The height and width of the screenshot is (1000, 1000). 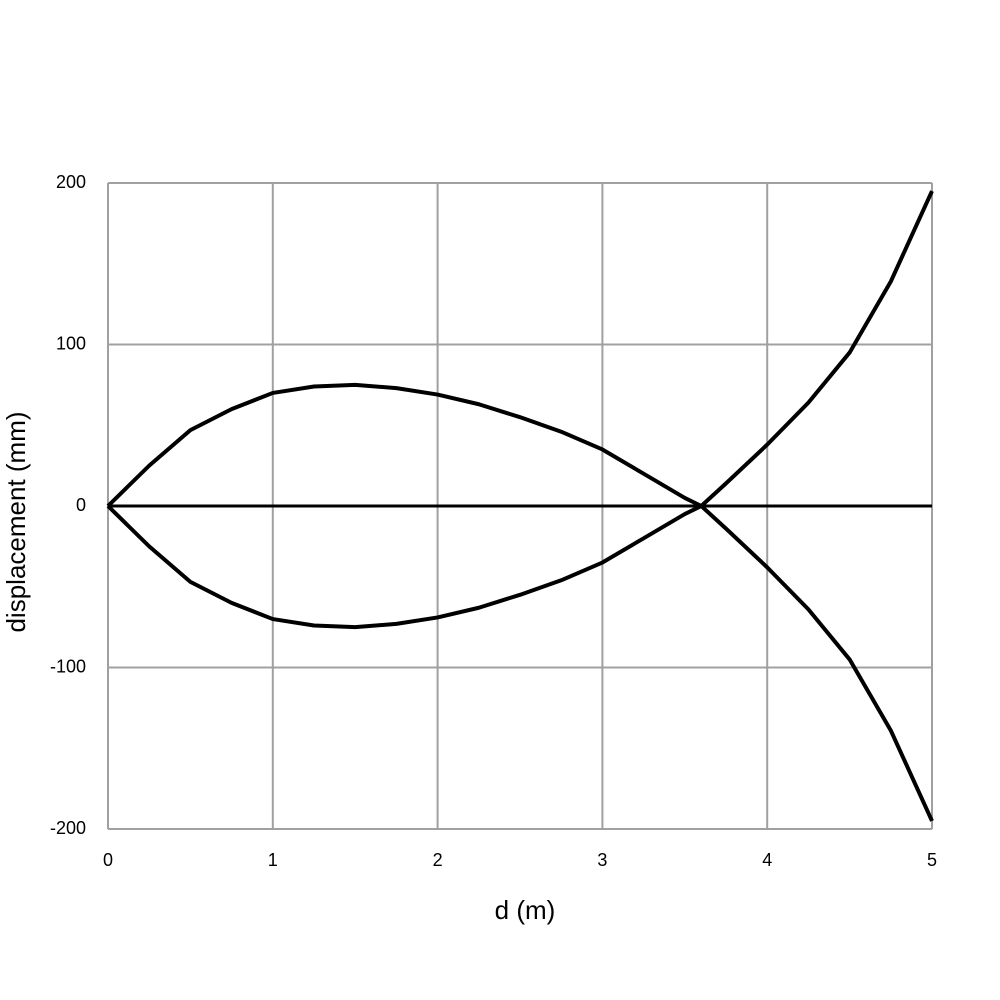 I want to click on x-tick-label: 5, so click(x=932, y=860).